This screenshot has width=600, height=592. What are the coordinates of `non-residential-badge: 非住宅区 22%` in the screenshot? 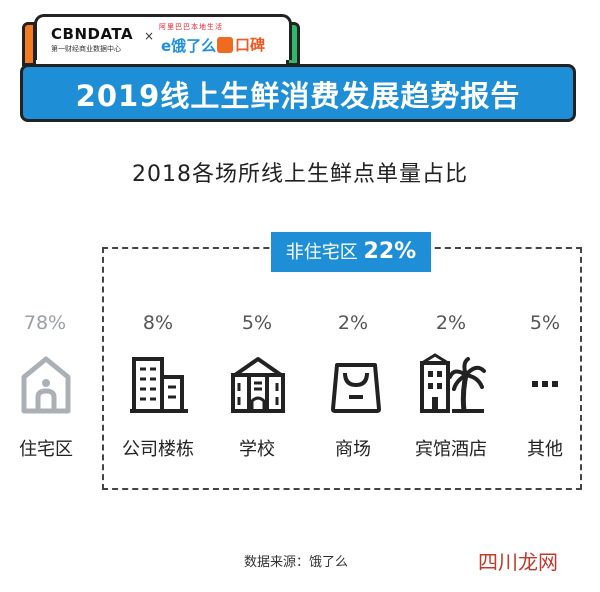 It's located at (351, 252).